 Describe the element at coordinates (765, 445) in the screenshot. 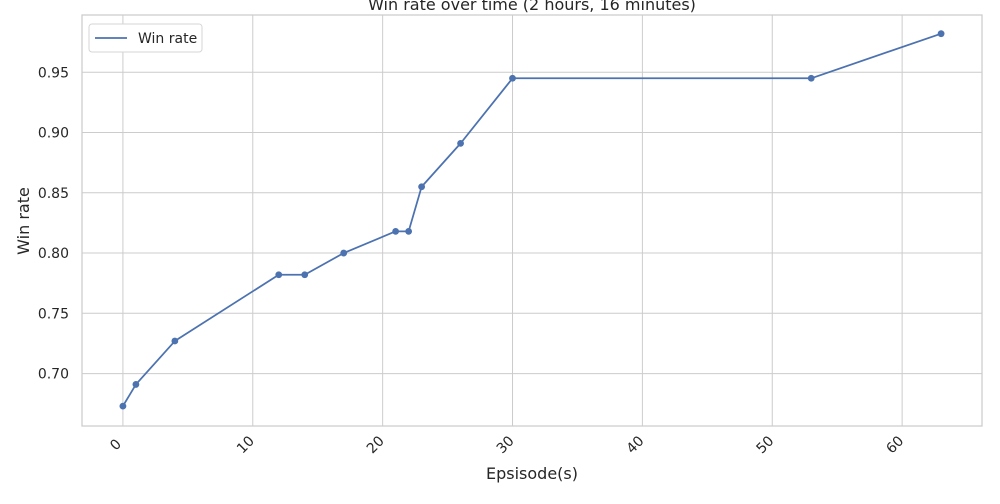

I see `x-tick-label: 50` at that location.